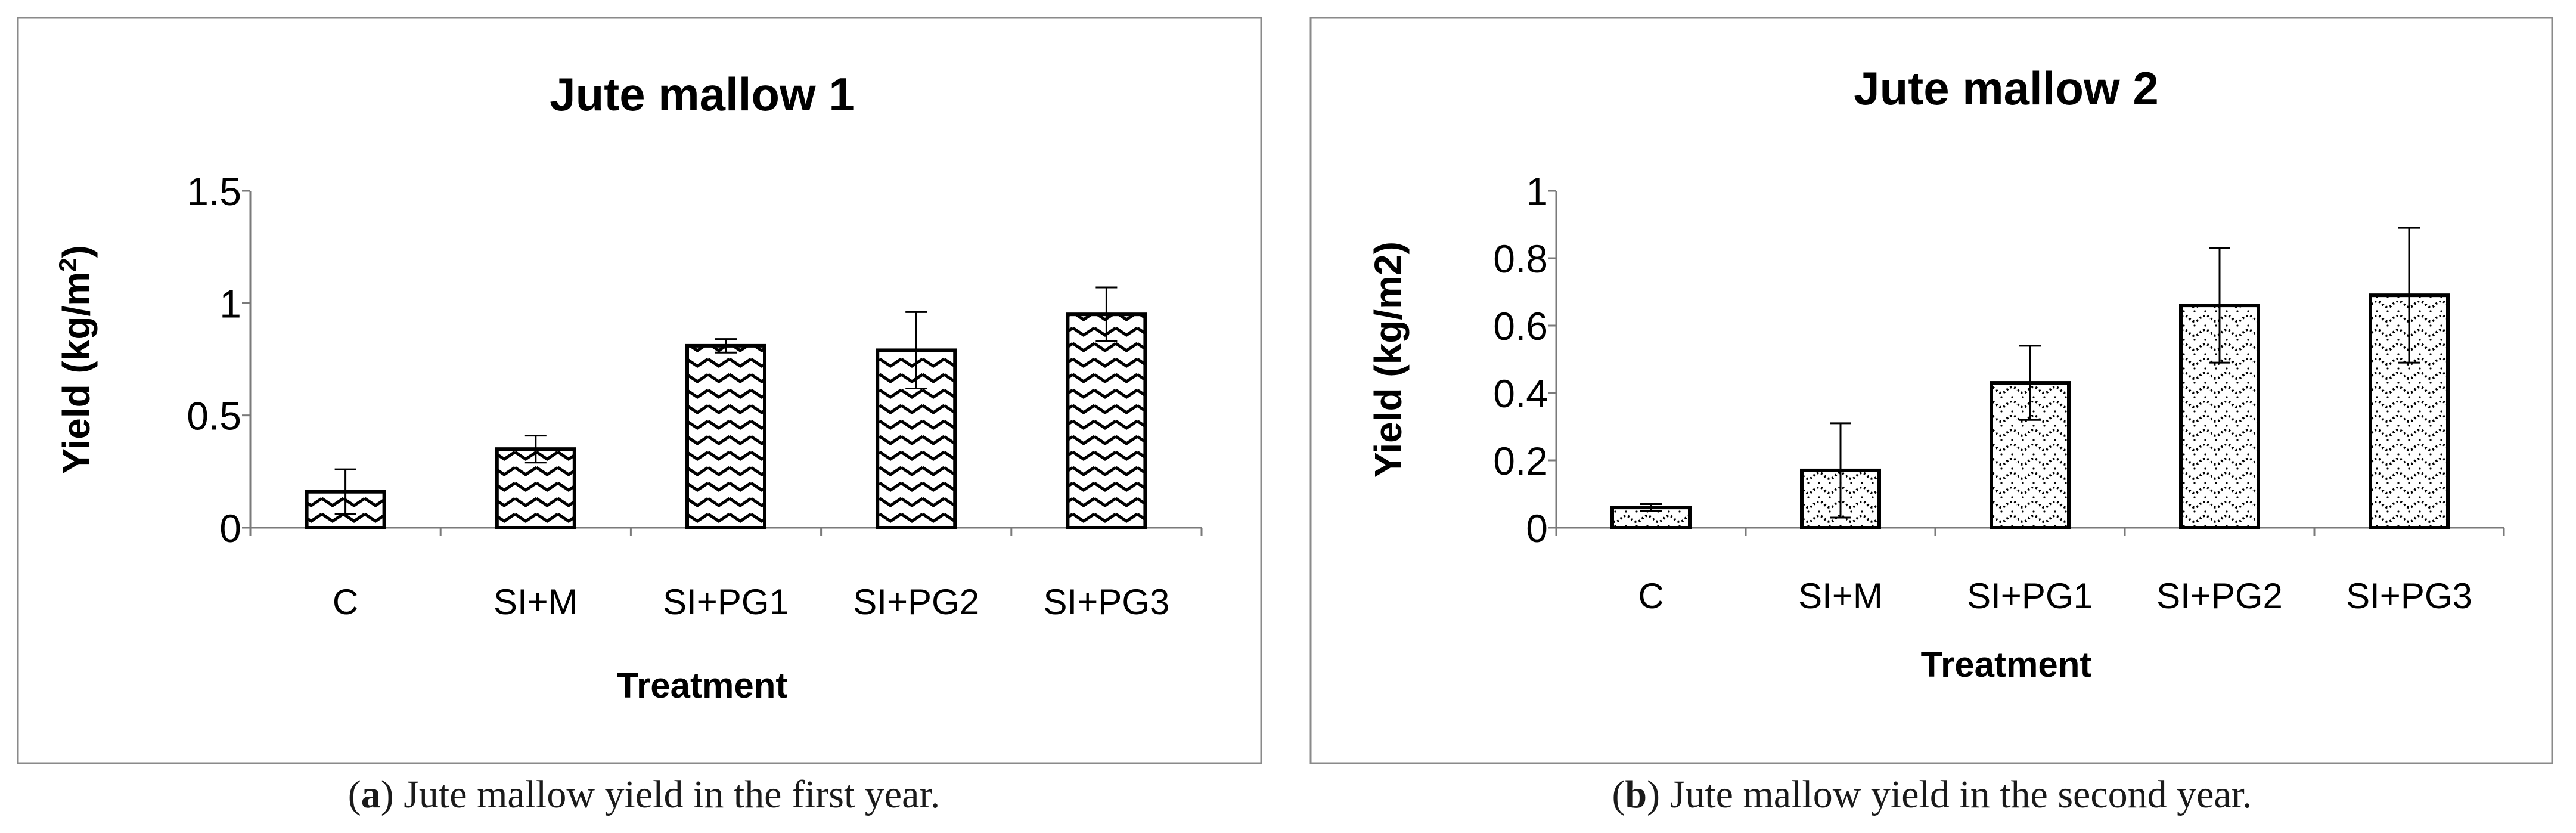 This screenshot has height=833, width=2576. Describe the element at coordinates (702, 94) in the screenshot. I see `chart-title: Jute mallow 1` at that location.